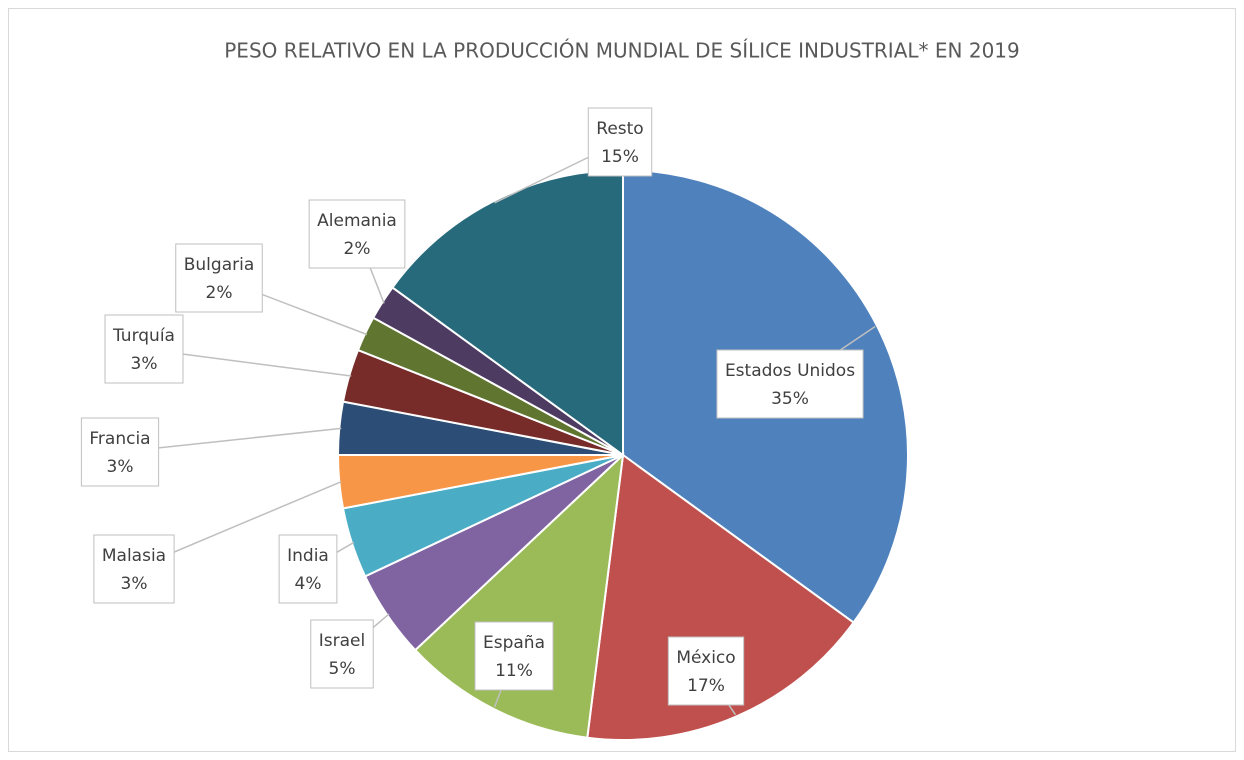 This screenshot has width=1244, height=760. I want to click on data-label: México 17%, so click(706, 671).